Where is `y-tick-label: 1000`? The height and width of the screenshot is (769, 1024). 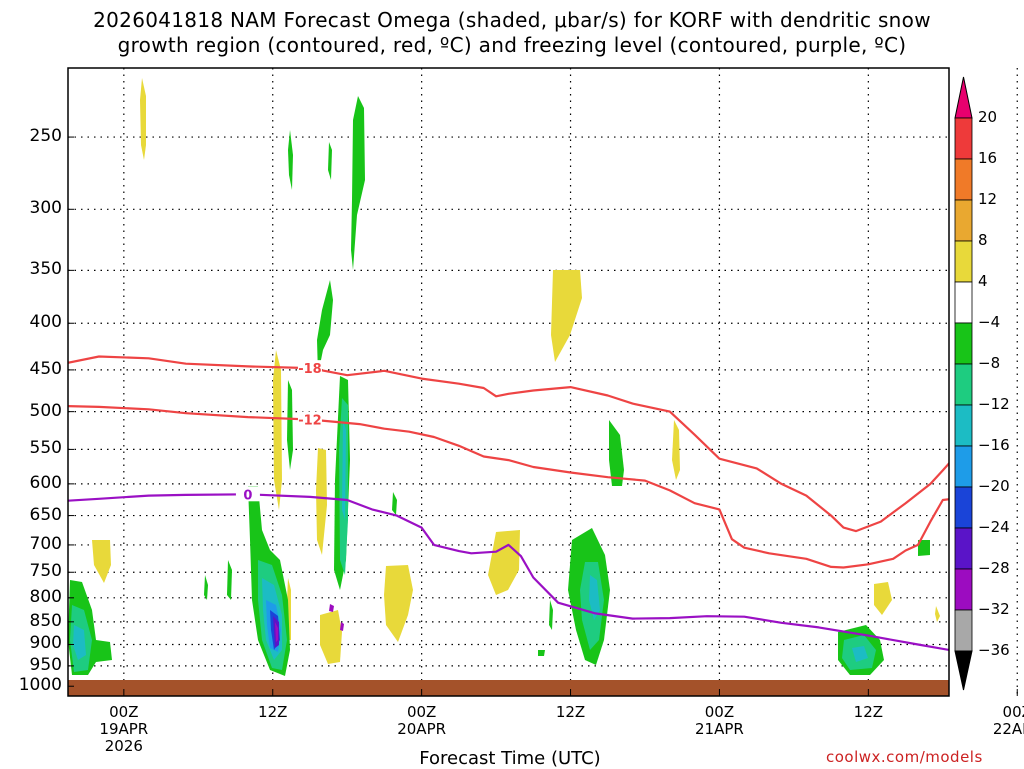 y-tick-label: 1000 is located at coordinates (40, 685).